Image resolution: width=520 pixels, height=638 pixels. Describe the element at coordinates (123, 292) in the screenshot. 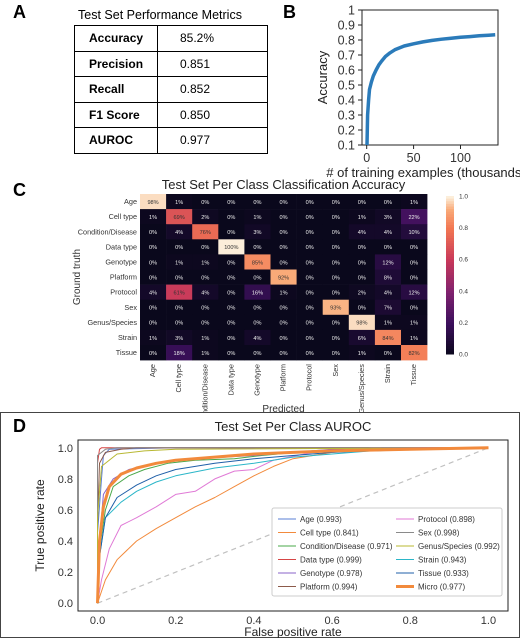

I see `row-label: Protocol` at that location.